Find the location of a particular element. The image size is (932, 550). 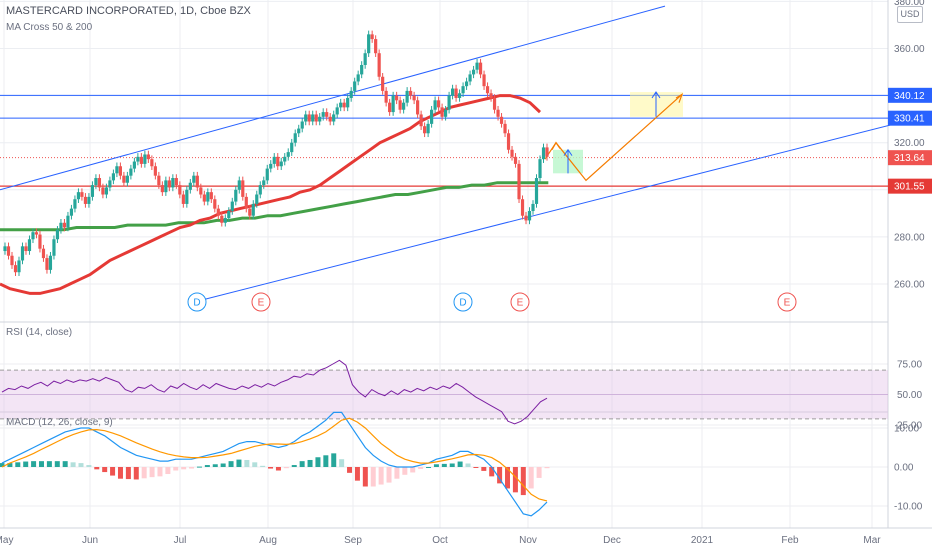

price-tick-label: 360.00 is located at coordinates (909, 49).